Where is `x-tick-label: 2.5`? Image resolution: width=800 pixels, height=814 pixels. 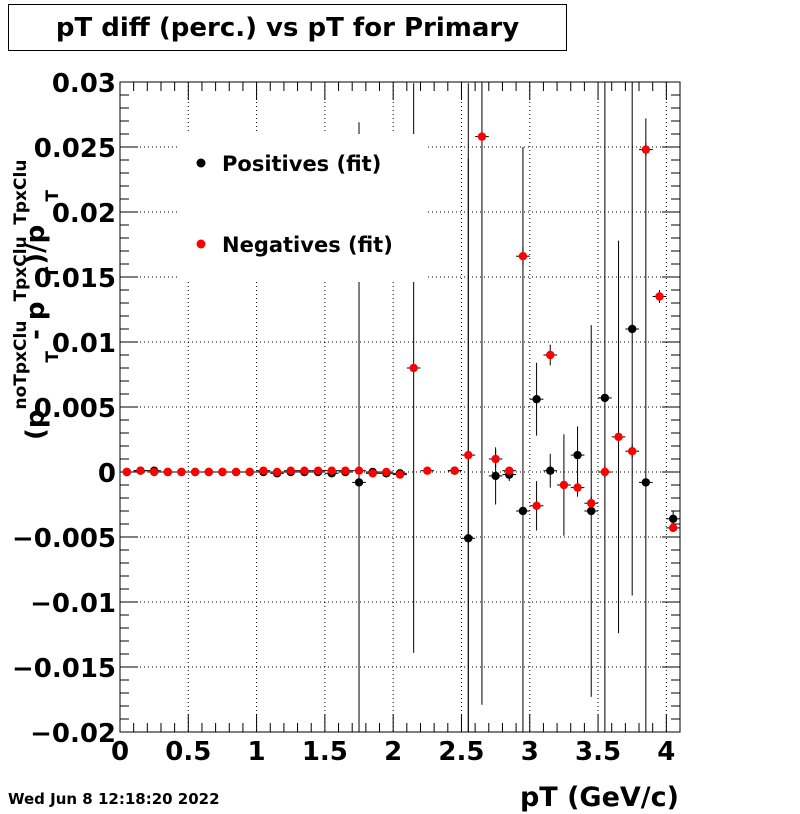 x-tick-label: 2.5 is located at coordinates (461, 752).